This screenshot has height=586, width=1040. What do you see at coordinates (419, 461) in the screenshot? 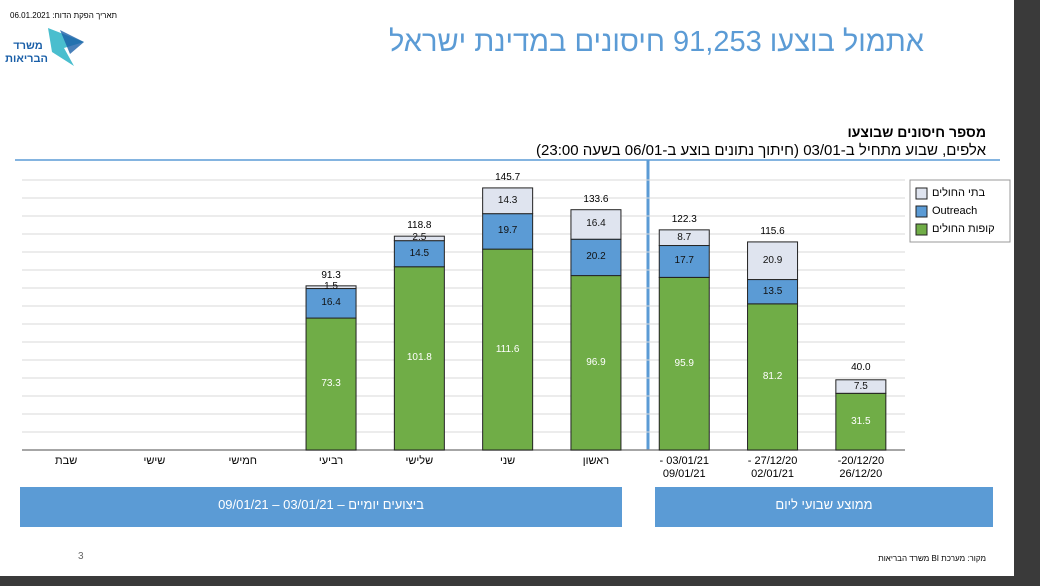
I see `x-tick-label: שלישי` at bounding box center [419, 461].